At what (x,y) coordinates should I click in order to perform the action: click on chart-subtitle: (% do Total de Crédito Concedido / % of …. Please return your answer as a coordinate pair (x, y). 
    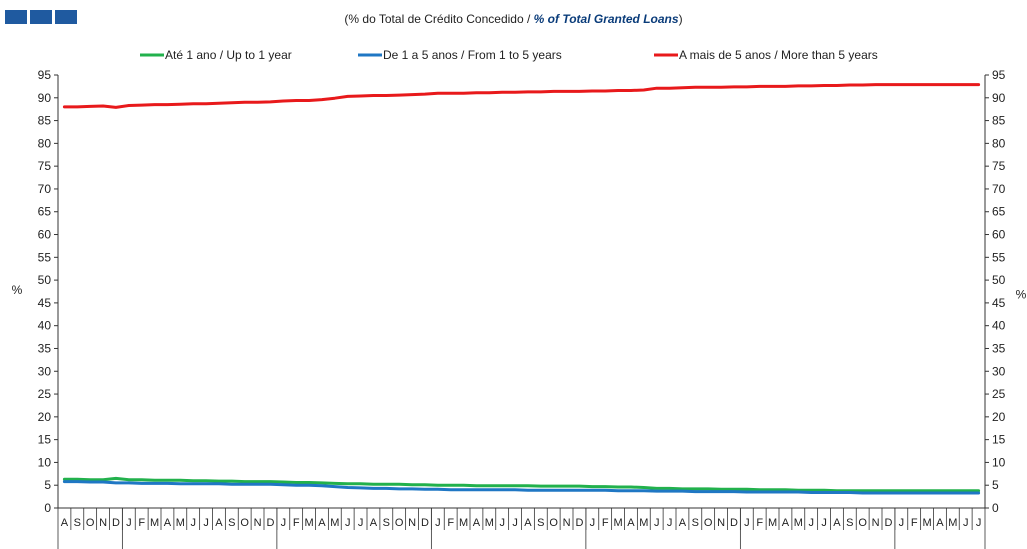
    Looking at the image, I should click on (513, 19).